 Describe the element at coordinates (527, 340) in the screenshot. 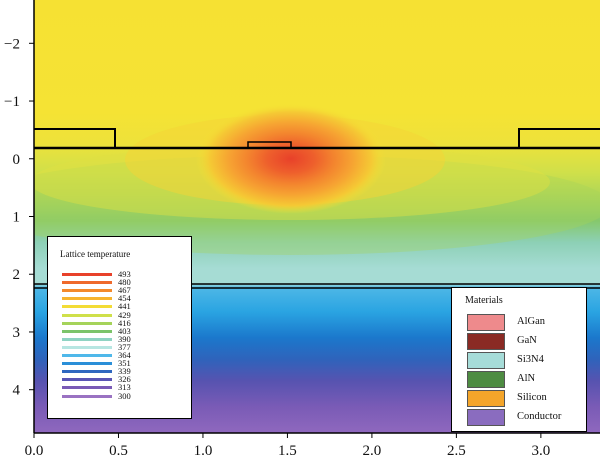

I see `materials-legend-label: GaN` at that location.